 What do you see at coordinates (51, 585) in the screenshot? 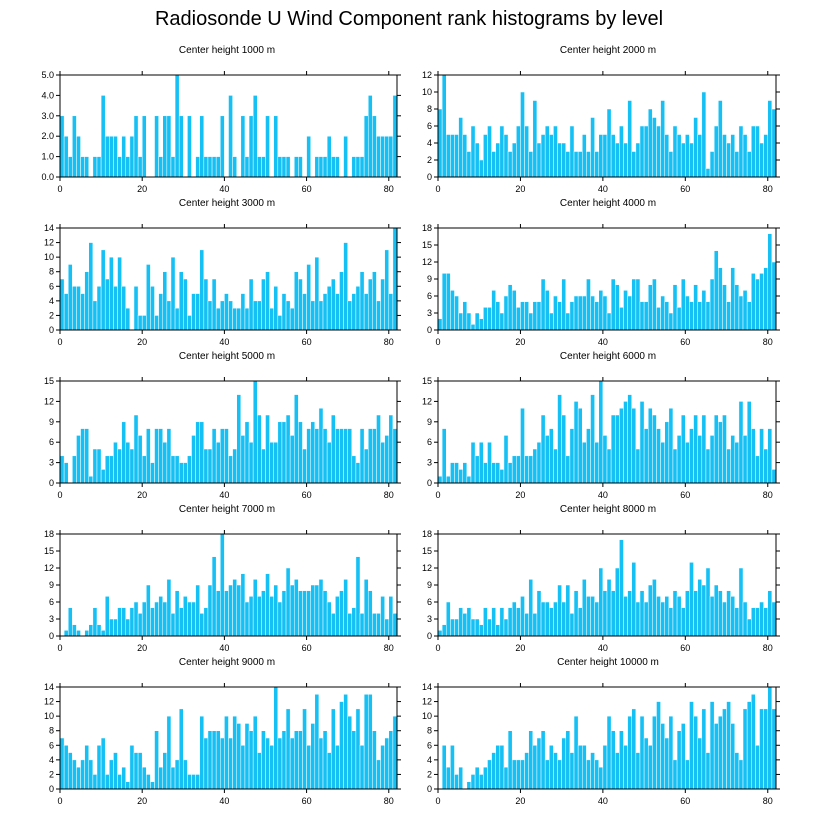
I see `y-tick-label: 9` at bounding box center [51, 585].